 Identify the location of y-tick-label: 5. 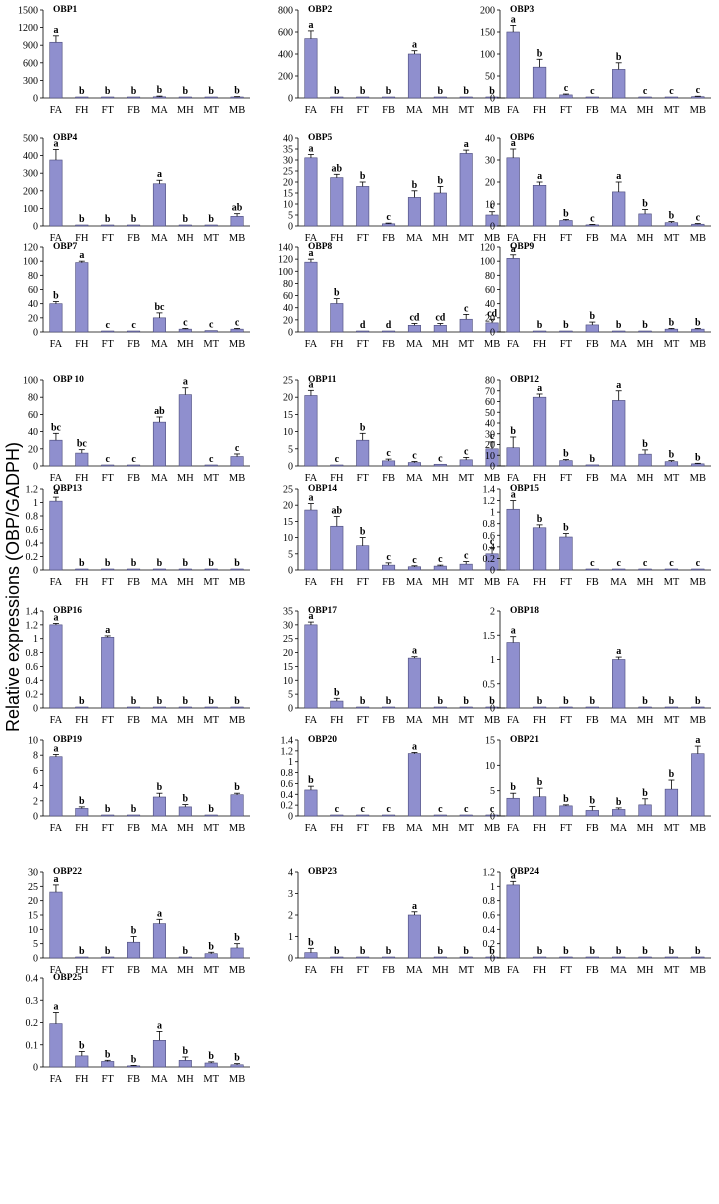
(290, 554).